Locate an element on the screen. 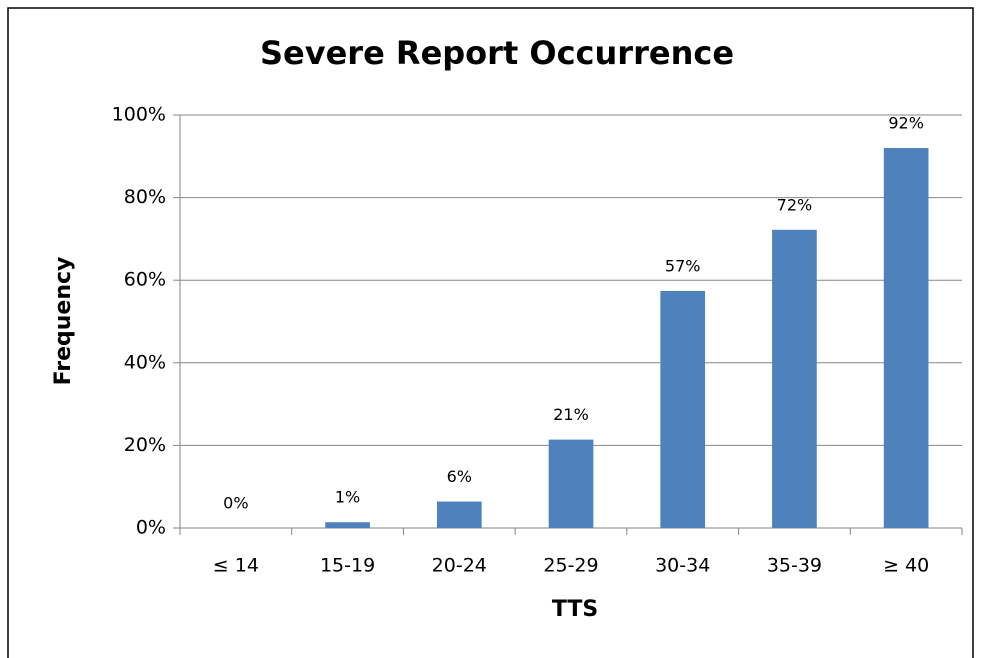  x-tick-label: 30-34 is located at coordinates (682, 566).